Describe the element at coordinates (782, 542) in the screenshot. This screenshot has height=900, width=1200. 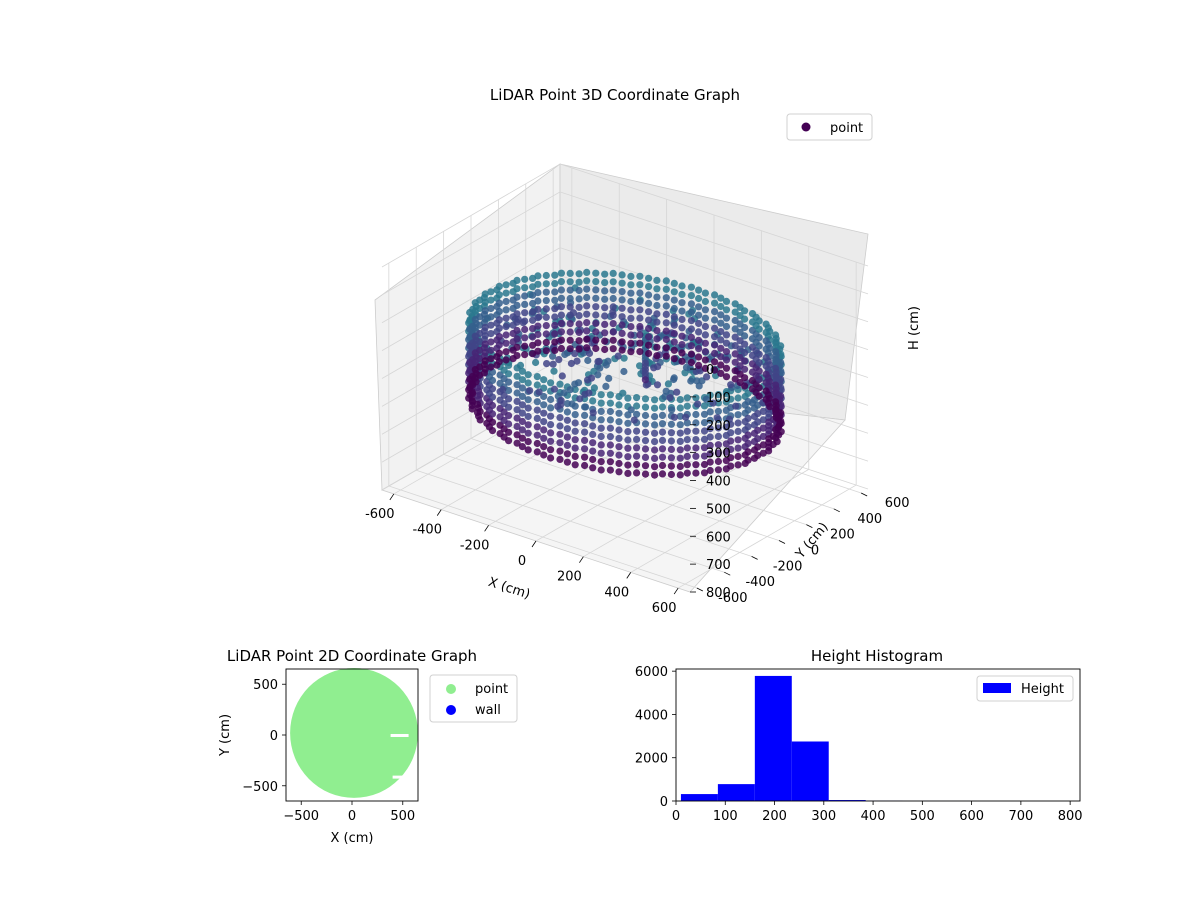
I see `y-tick-3d` at that location.